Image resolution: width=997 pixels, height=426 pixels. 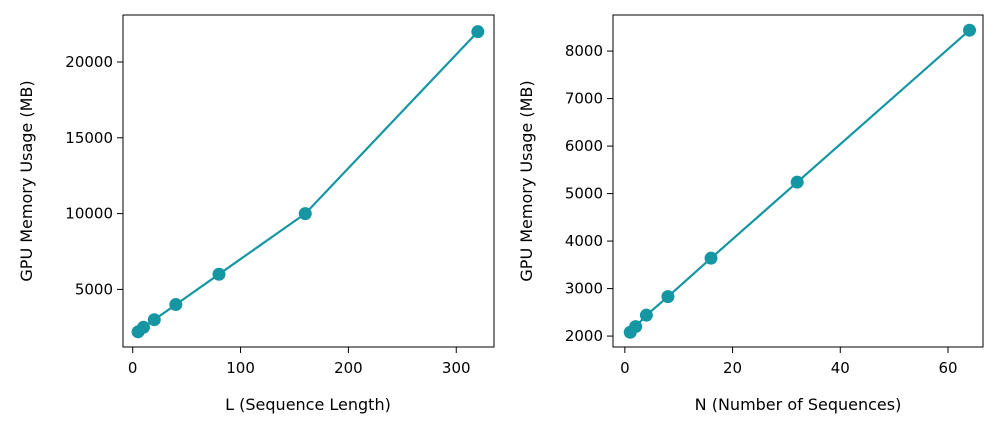 What do you see at coordinates (947, 368) in the screenshot?
I see `x-tick-label: 60` at bounding box center [947, 368].